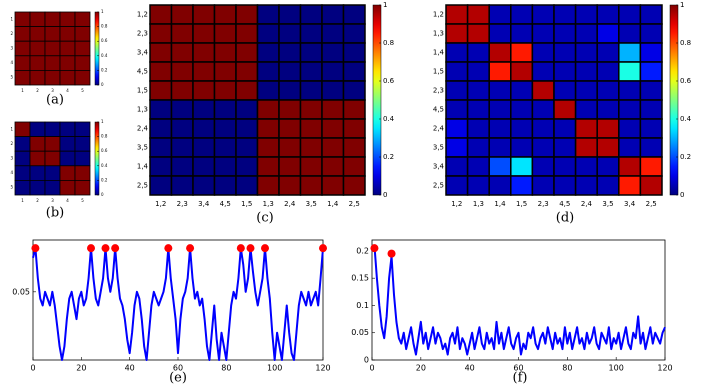 This screenshot has height=388, width=709. What do you see at coordinates (55, 213) in the screenshot?
I see `caption: (b)` at bounding box center [55, 213].